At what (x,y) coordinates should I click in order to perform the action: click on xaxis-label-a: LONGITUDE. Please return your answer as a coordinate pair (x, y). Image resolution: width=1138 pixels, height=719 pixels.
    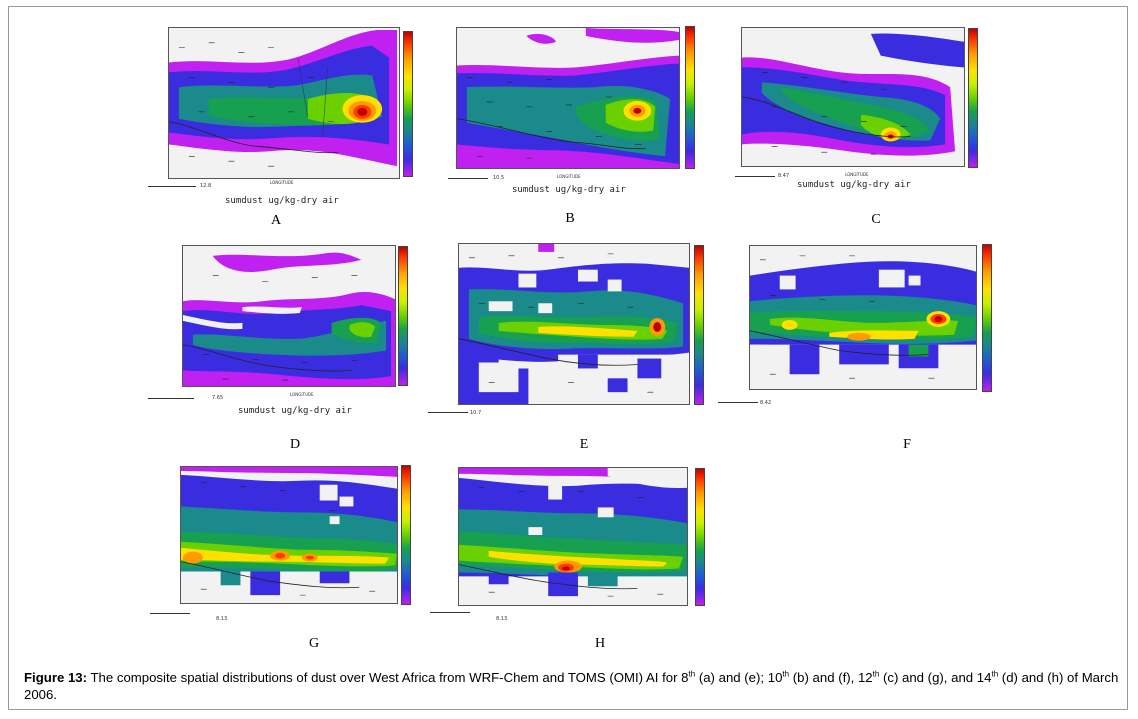
    Looking at the image, I should click on (282, 182).